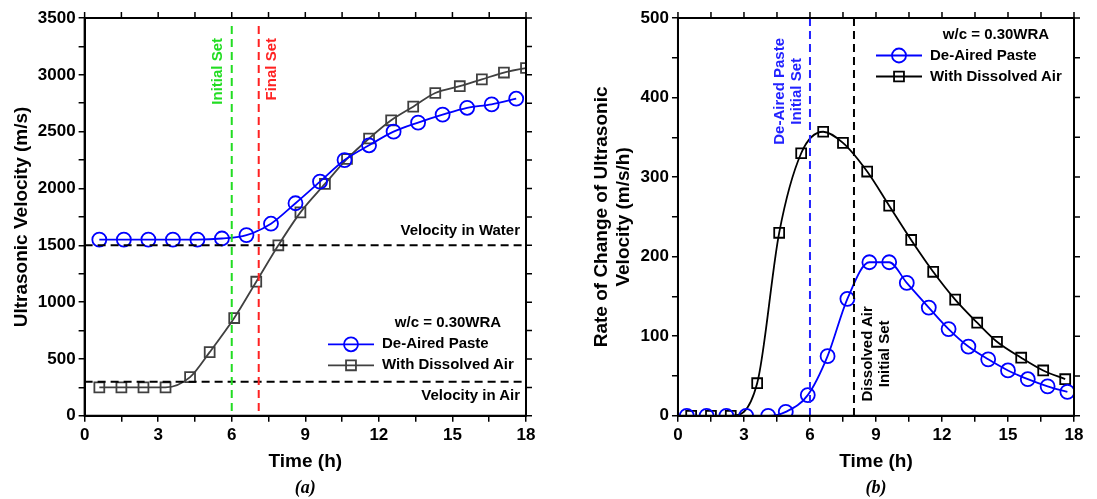  I want to click on y-tick-label: 200, so click(654, 256).